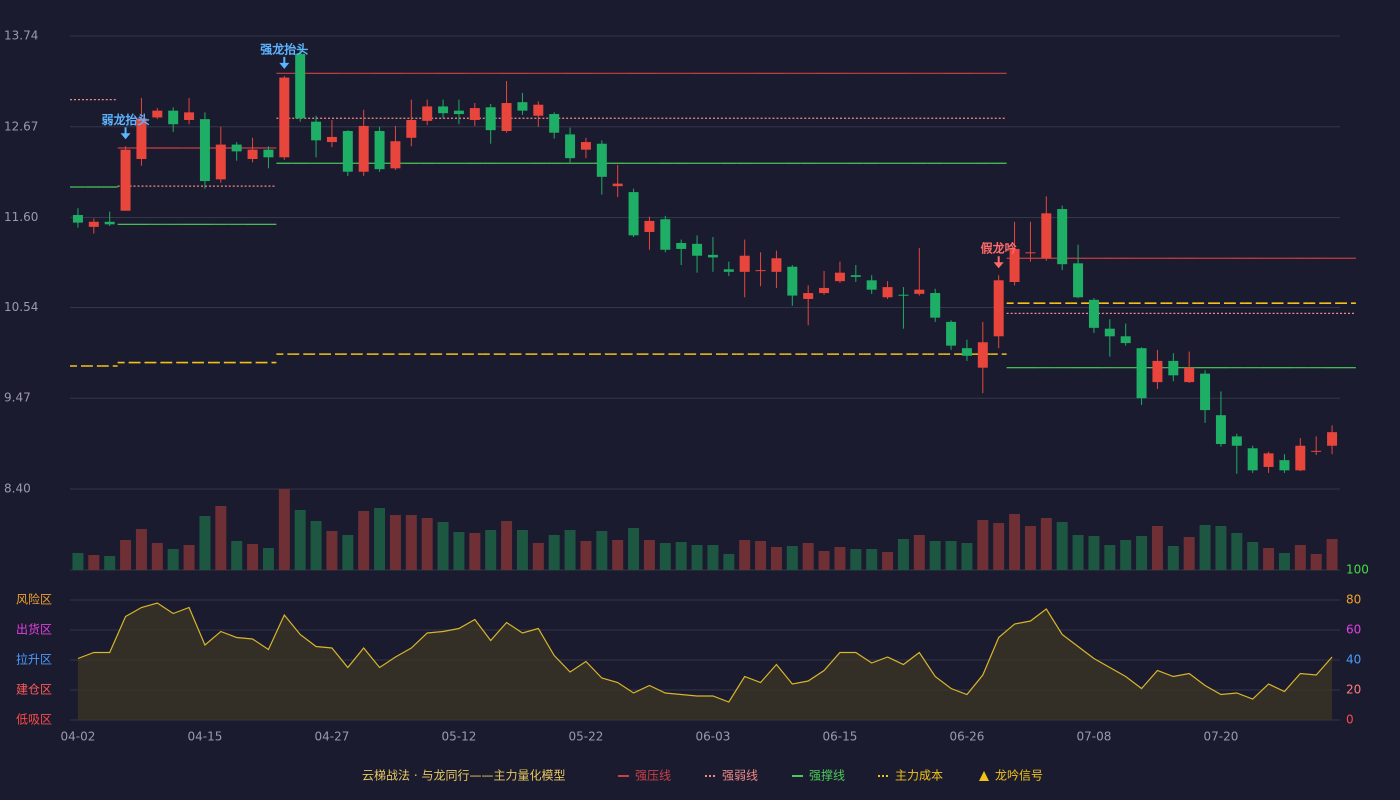  I want to click on zone-label: 建仓区, so click(34, 690).